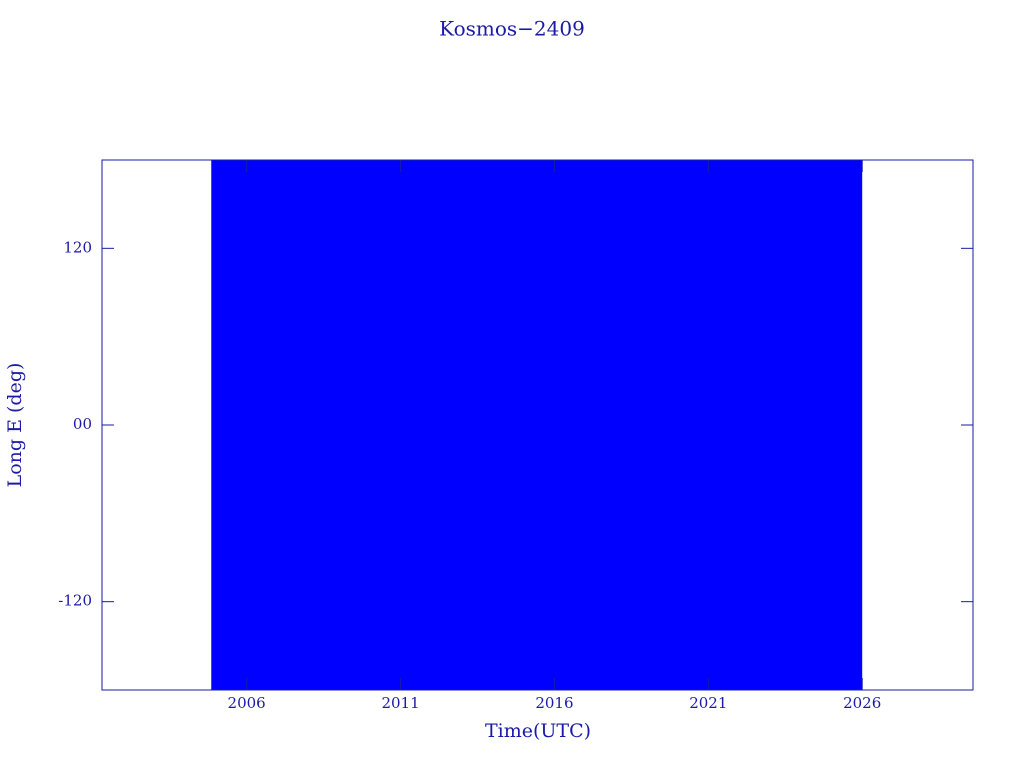 Image resolution: width=1024 pixels, height=768 pixels. What do you see at coordinates (538, 731) in the screenshot?
I see `x-axis-label: Time(UTC)` at bounding box center [538, 731].